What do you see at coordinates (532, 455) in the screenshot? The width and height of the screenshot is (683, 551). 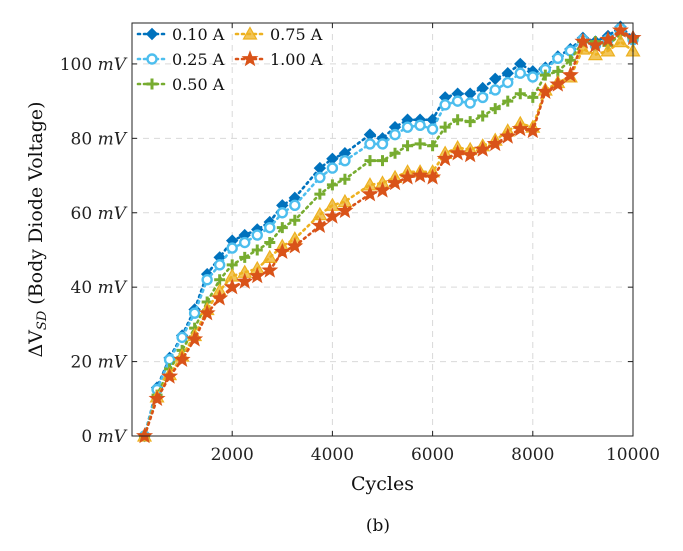 I see `x-tick-label: 8000` at bounding box center [532, 455].